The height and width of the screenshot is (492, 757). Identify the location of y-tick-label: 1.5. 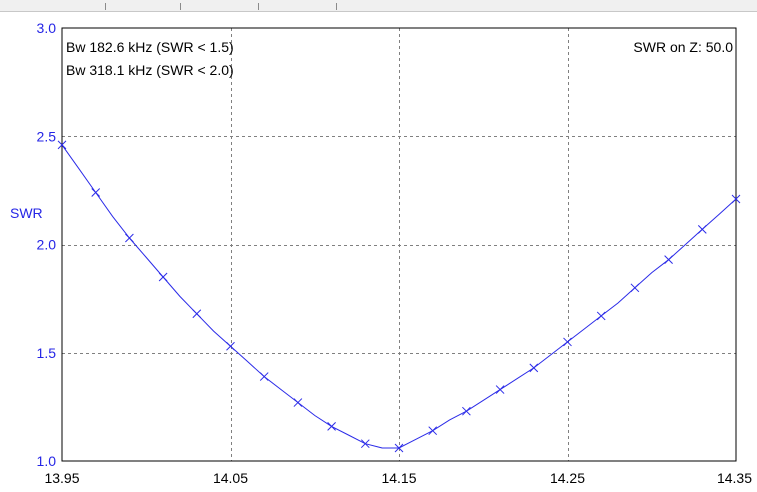
(47, 353).